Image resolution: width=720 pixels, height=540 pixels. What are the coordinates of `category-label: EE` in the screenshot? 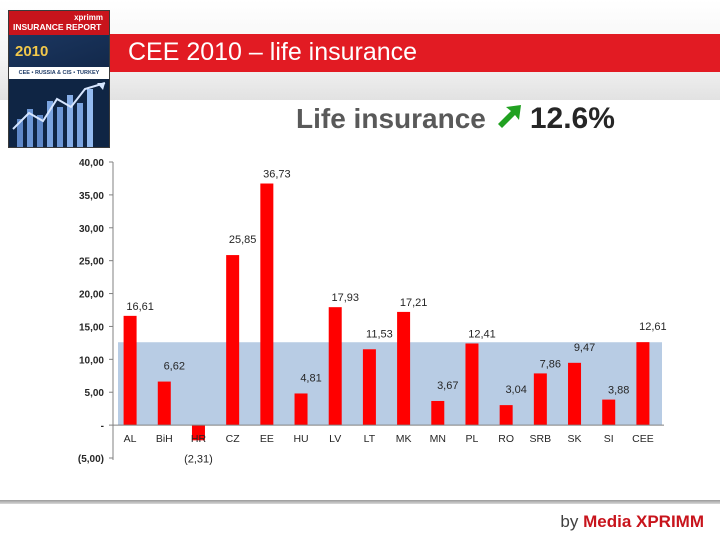 It's located at (267, 439).